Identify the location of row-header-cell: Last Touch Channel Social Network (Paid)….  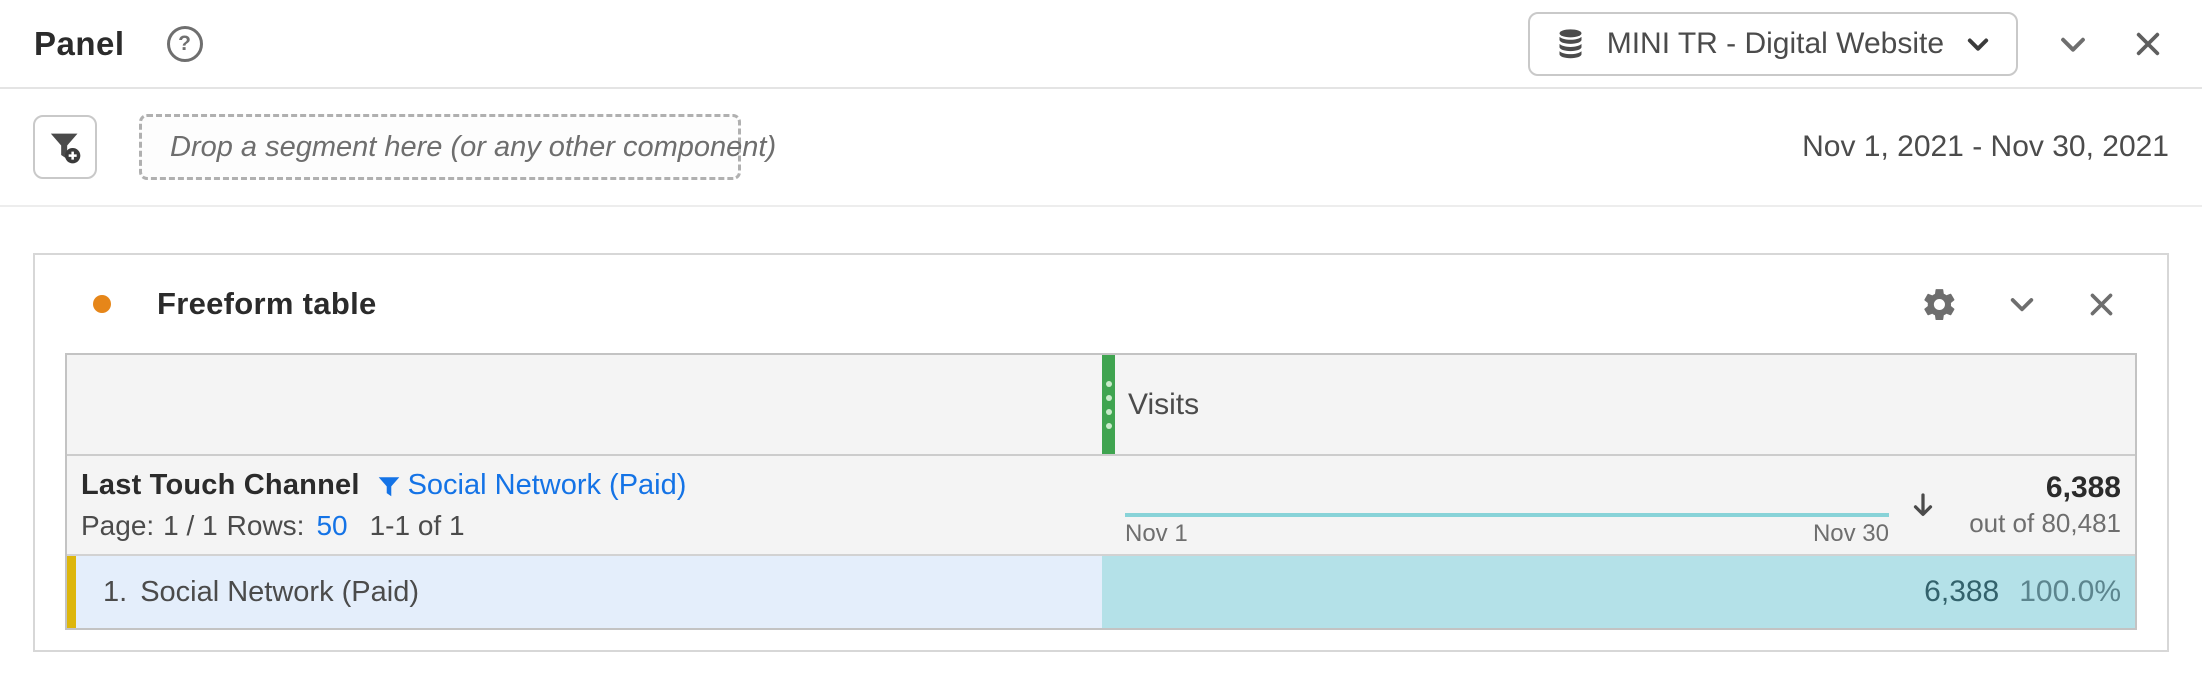
(584, 505).